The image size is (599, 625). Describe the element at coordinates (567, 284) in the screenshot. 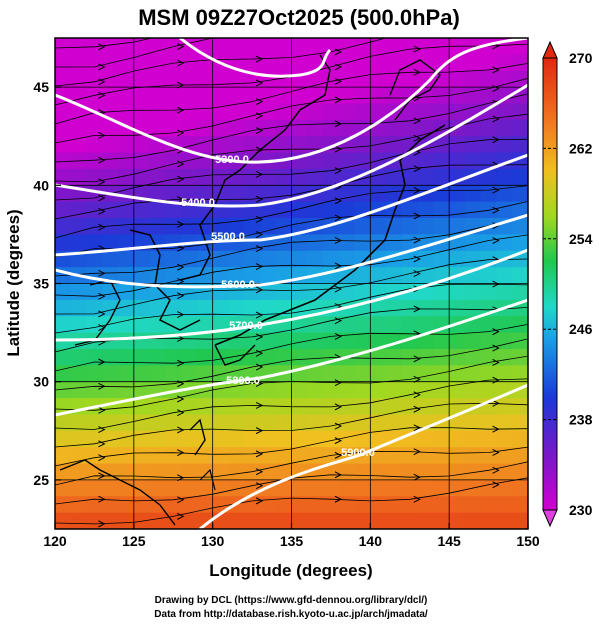

I see `colorbar: 270 262 254 246 238 230` at that location.